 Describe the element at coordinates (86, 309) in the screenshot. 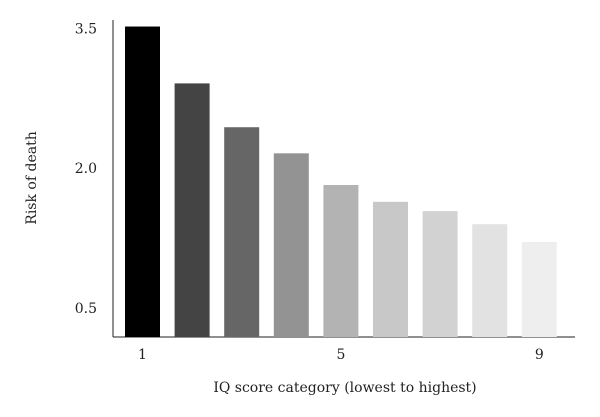

I see `y-tick-label: 0.5` at that location.